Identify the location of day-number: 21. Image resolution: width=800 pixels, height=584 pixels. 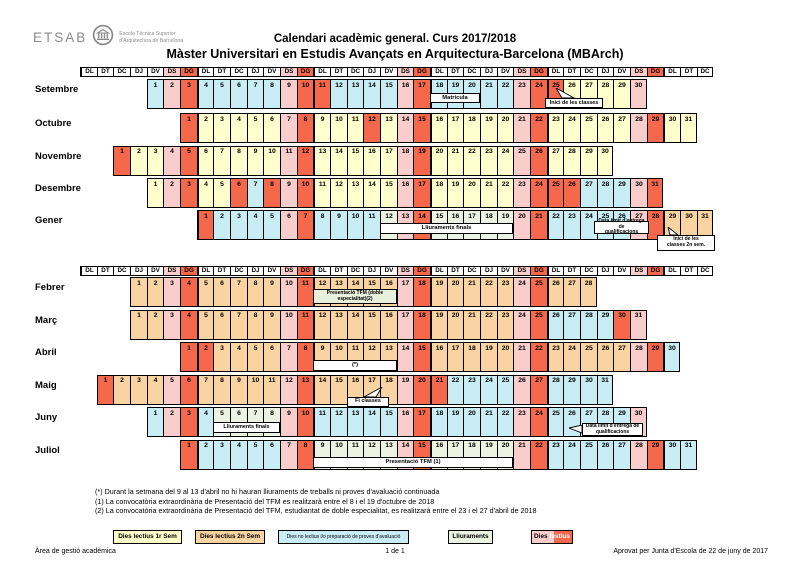
(472, 283).